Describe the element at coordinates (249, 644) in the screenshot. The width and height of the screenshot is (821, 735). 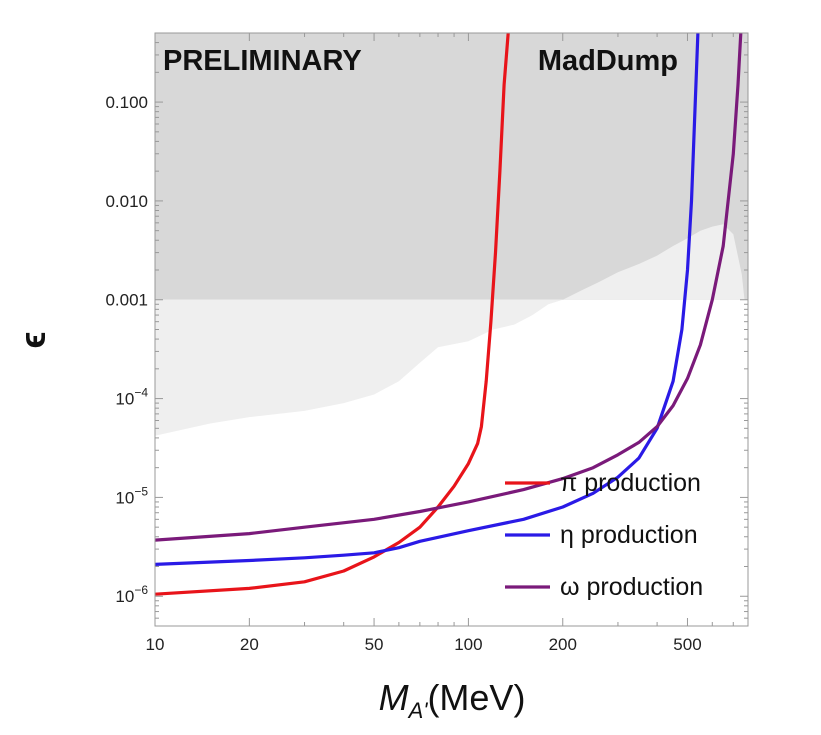
I see `x-tick-label-1: 20` at that location.